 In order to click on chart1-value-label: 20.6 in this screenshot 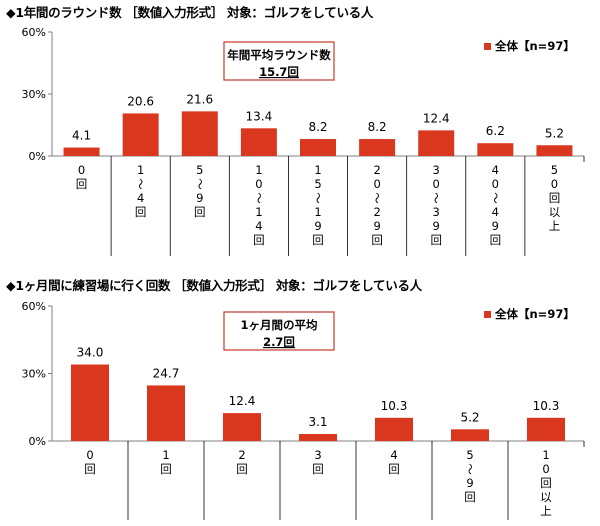, I will do `click(140, 101)`.